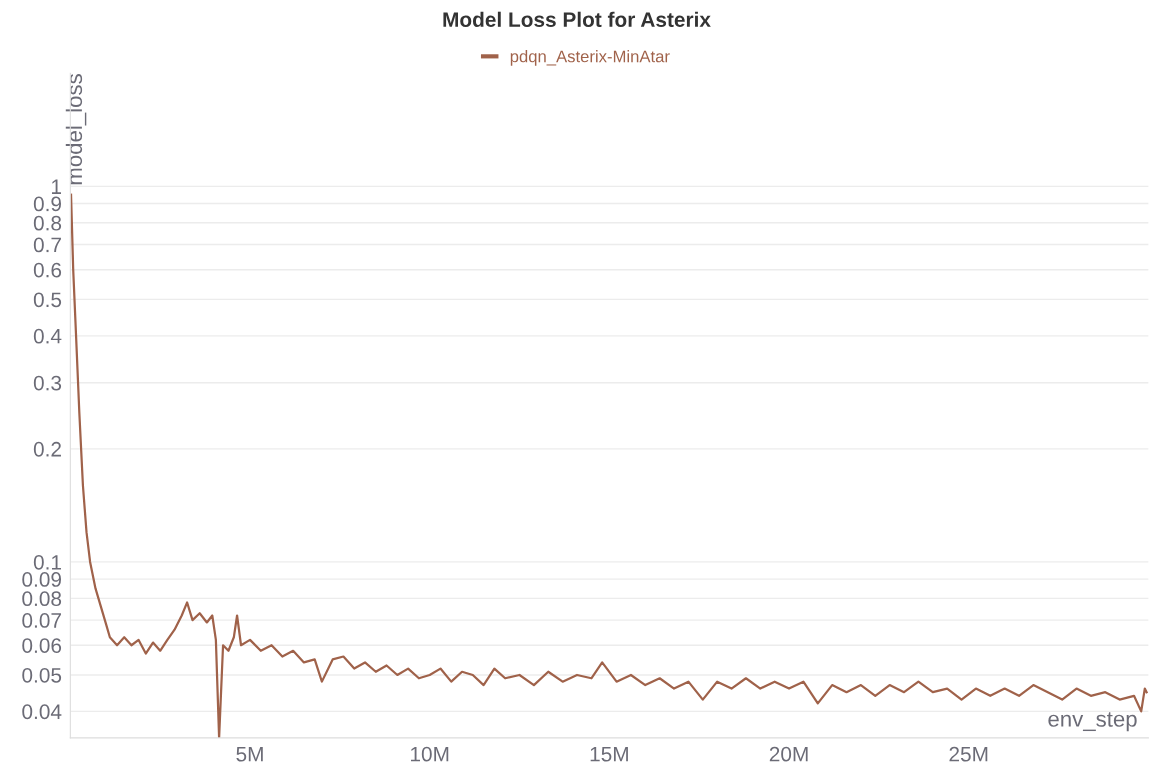 This screenshot has height=780, width=1153. What do you see at coordinates (42, 645) in the screenshot?
I see `y-tick-label: 0.06` at bounding box center [42, 645].